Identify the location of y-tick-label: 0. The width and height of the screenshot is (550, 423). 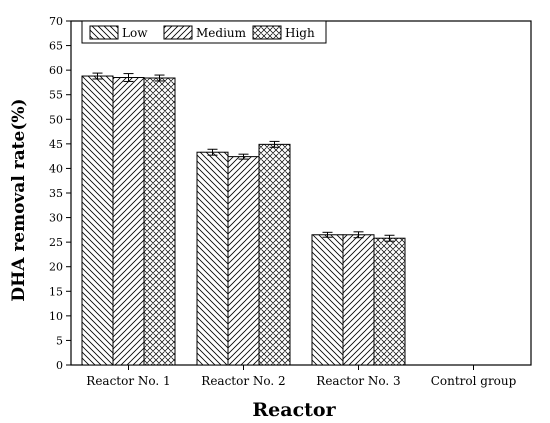
(59, 365).